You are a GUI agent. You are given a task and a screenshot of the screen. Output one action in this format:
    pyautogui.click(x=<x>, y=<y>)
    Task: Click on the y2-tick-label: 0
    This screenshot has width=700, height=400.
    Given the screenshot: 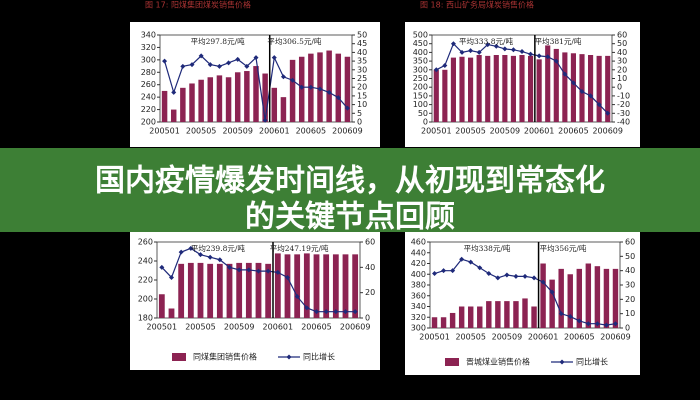 What is the action you would take?
    pyautogui.click(x=627, y=328)
    